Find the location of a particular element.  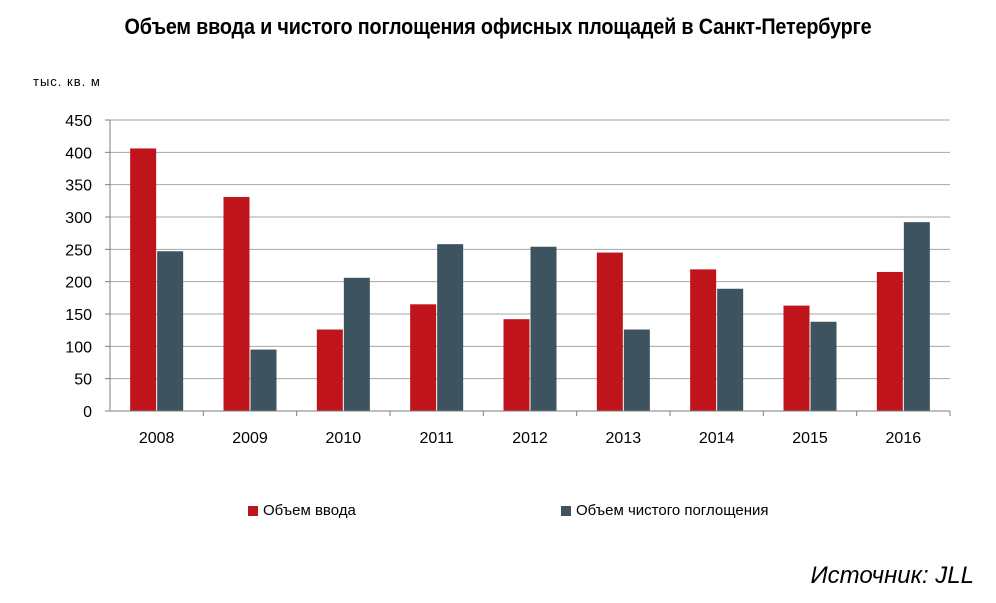

y-tick-label: 450 is located at coordinates (78, 121).